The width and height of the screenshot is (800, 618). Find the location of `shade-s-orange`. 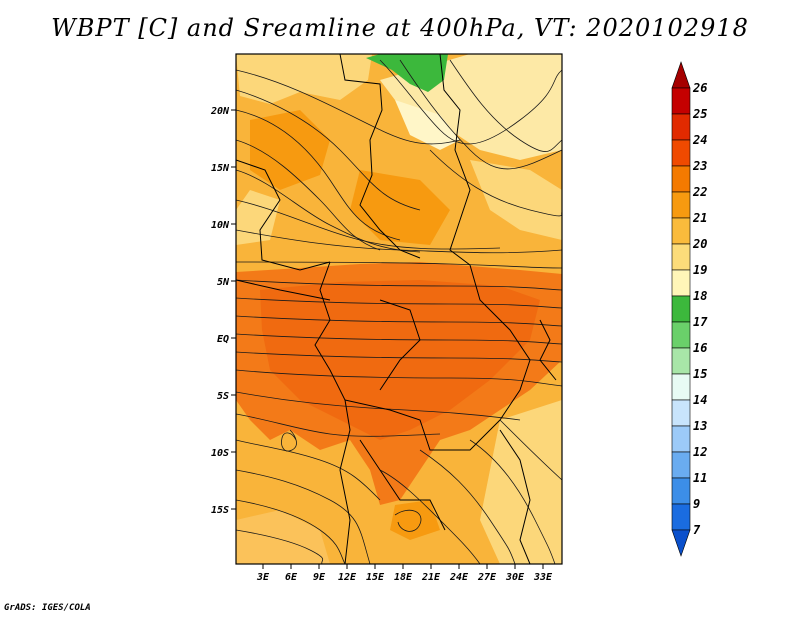

shade-s-orange is located at coordinates (415, 520).